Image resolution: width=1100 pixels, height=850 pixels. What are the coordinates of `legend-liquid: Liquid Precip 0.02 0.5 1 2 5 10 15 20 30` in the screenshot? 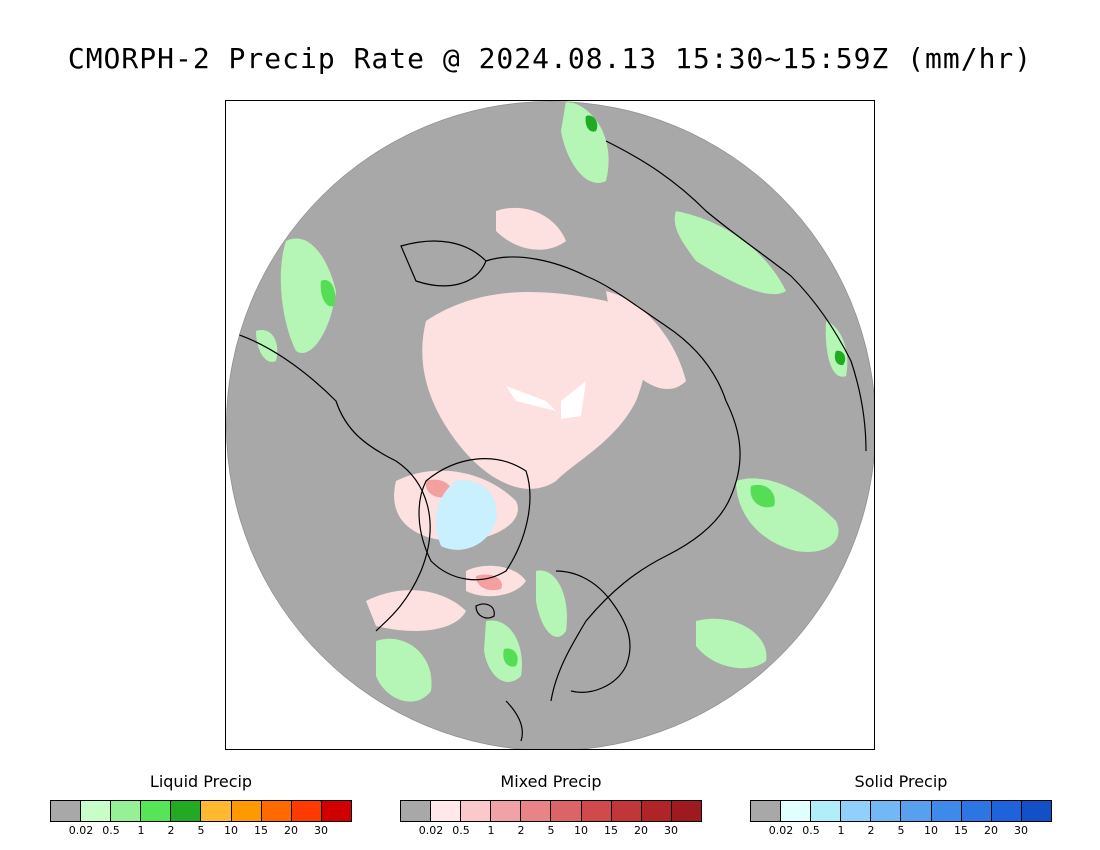 It's located at (201, 805).